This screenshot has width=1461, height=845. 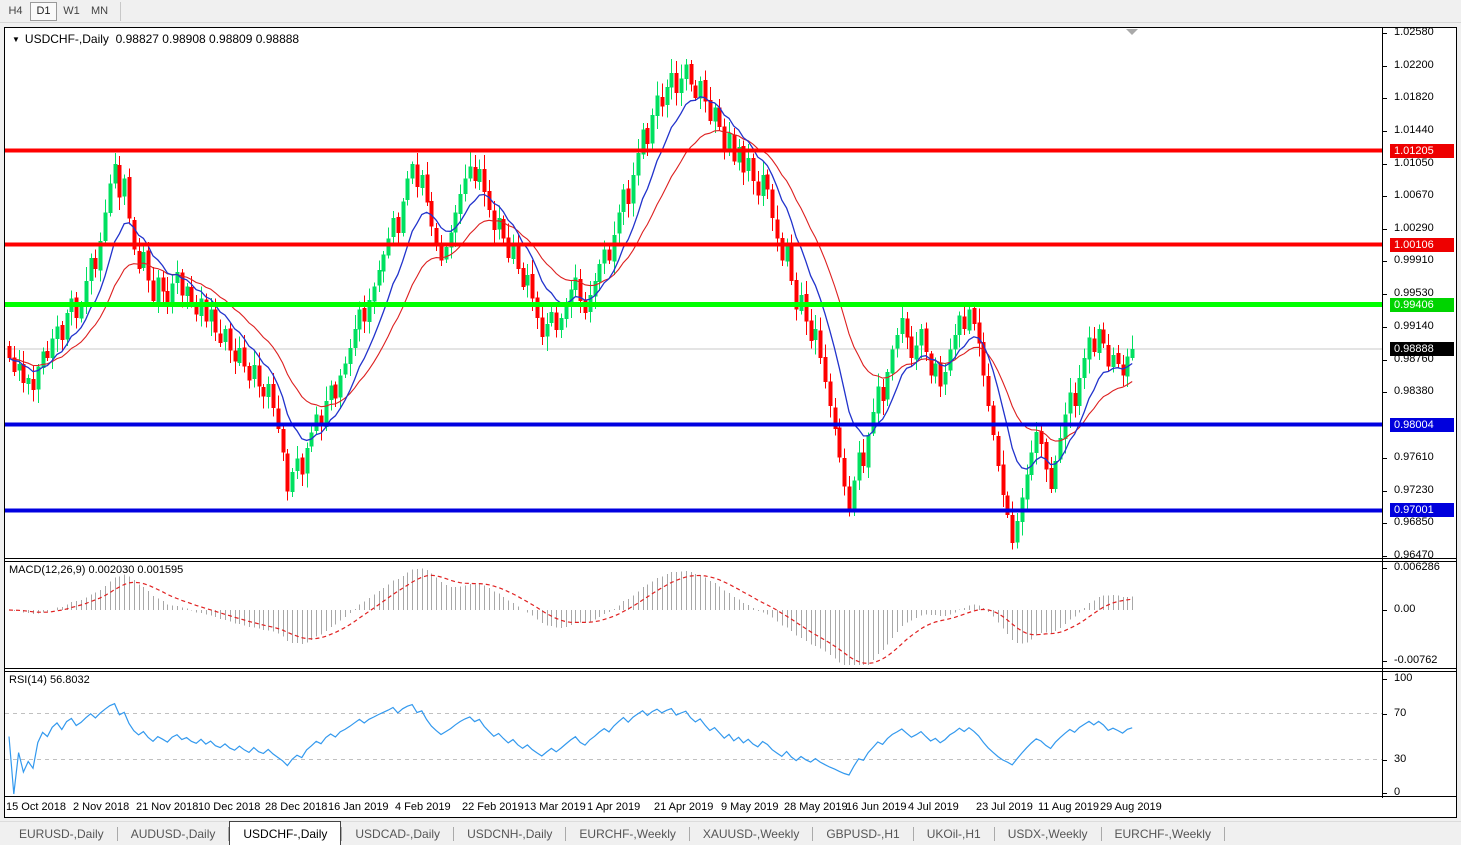 What do you see at coordinates (1414, 228) in the screenshot?
I see `axis-label: 1.00290` at bounding box center [1414, 228].